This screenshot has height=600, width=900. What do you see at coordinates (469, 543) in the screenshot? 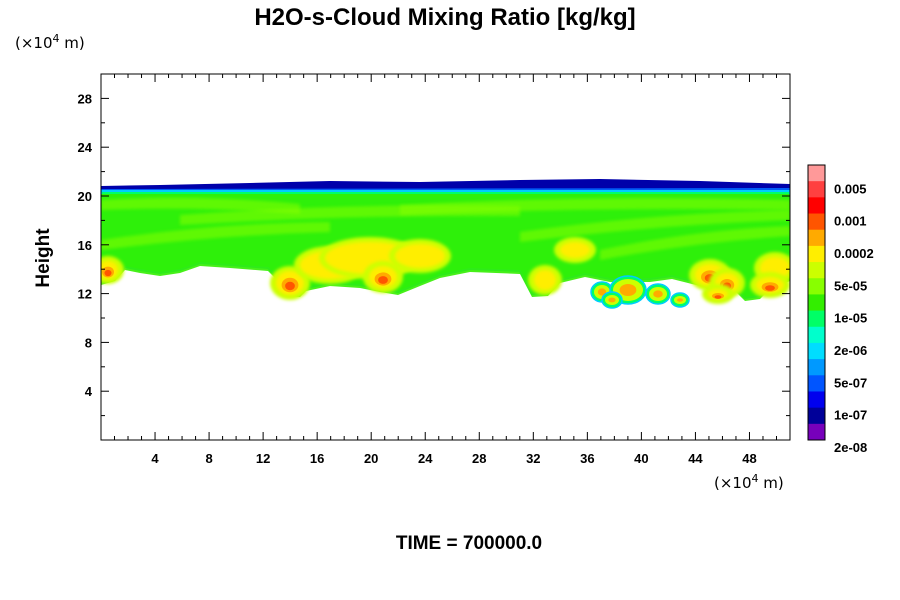
I see `time-label: TIME = 700000.0` at bounding box center [469, 543].